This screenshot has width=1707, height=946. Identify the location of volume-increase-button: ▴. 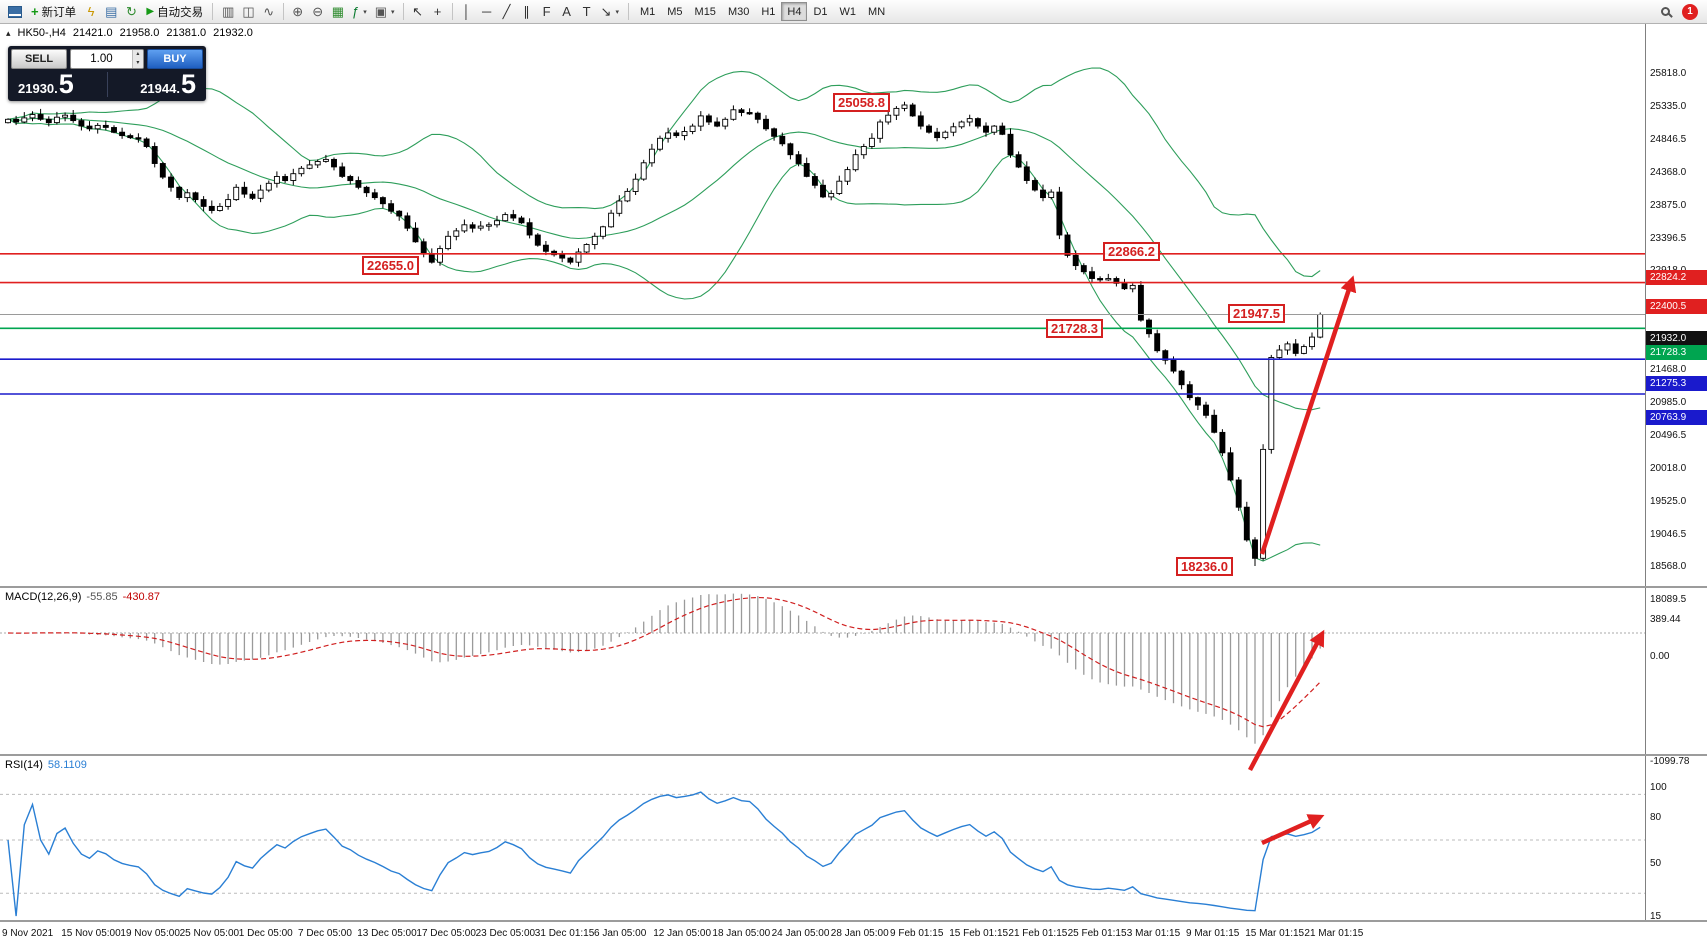
(137, 54).